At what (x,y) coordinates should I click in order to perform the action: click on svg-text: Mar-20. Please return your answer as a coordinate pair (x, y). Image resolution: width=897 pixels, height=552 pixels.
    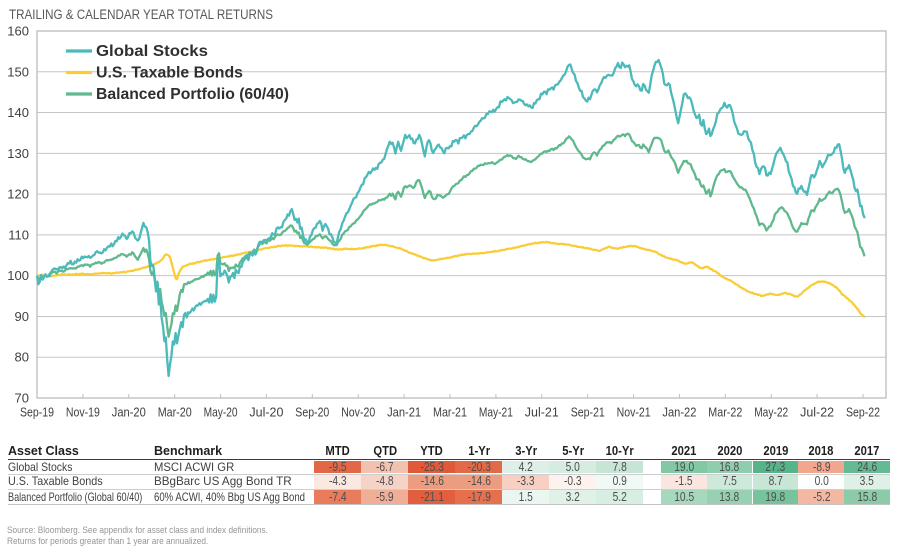
    Looking at the image, I should click on (175, 413).